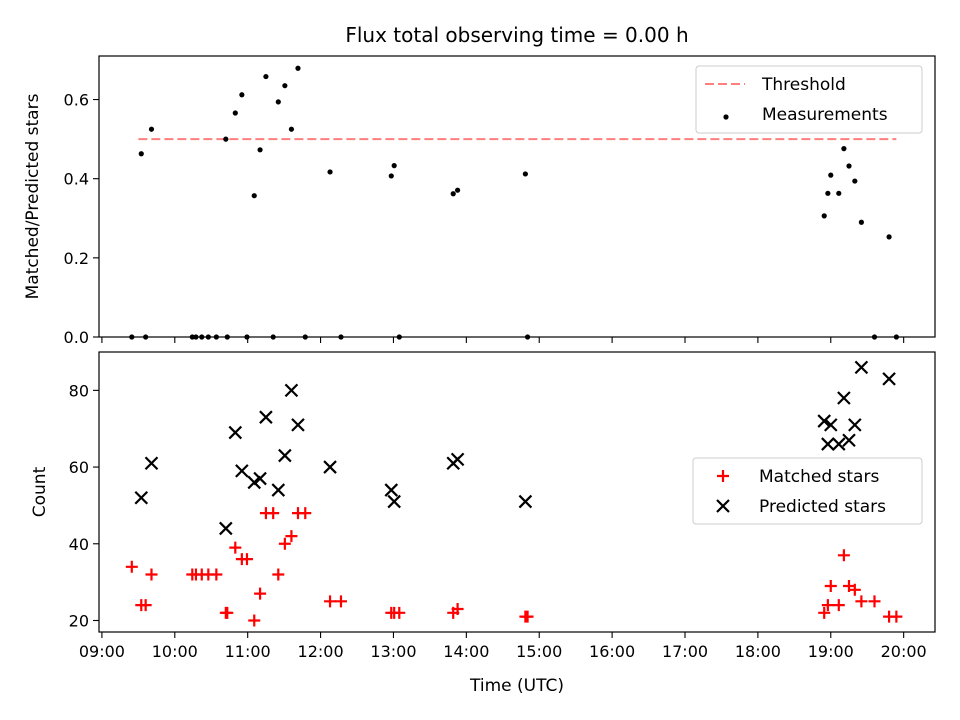 The width and height of the screenshot is (960, 720). I want to click on x-axis-label: Time (UTC), so click(516, 686).